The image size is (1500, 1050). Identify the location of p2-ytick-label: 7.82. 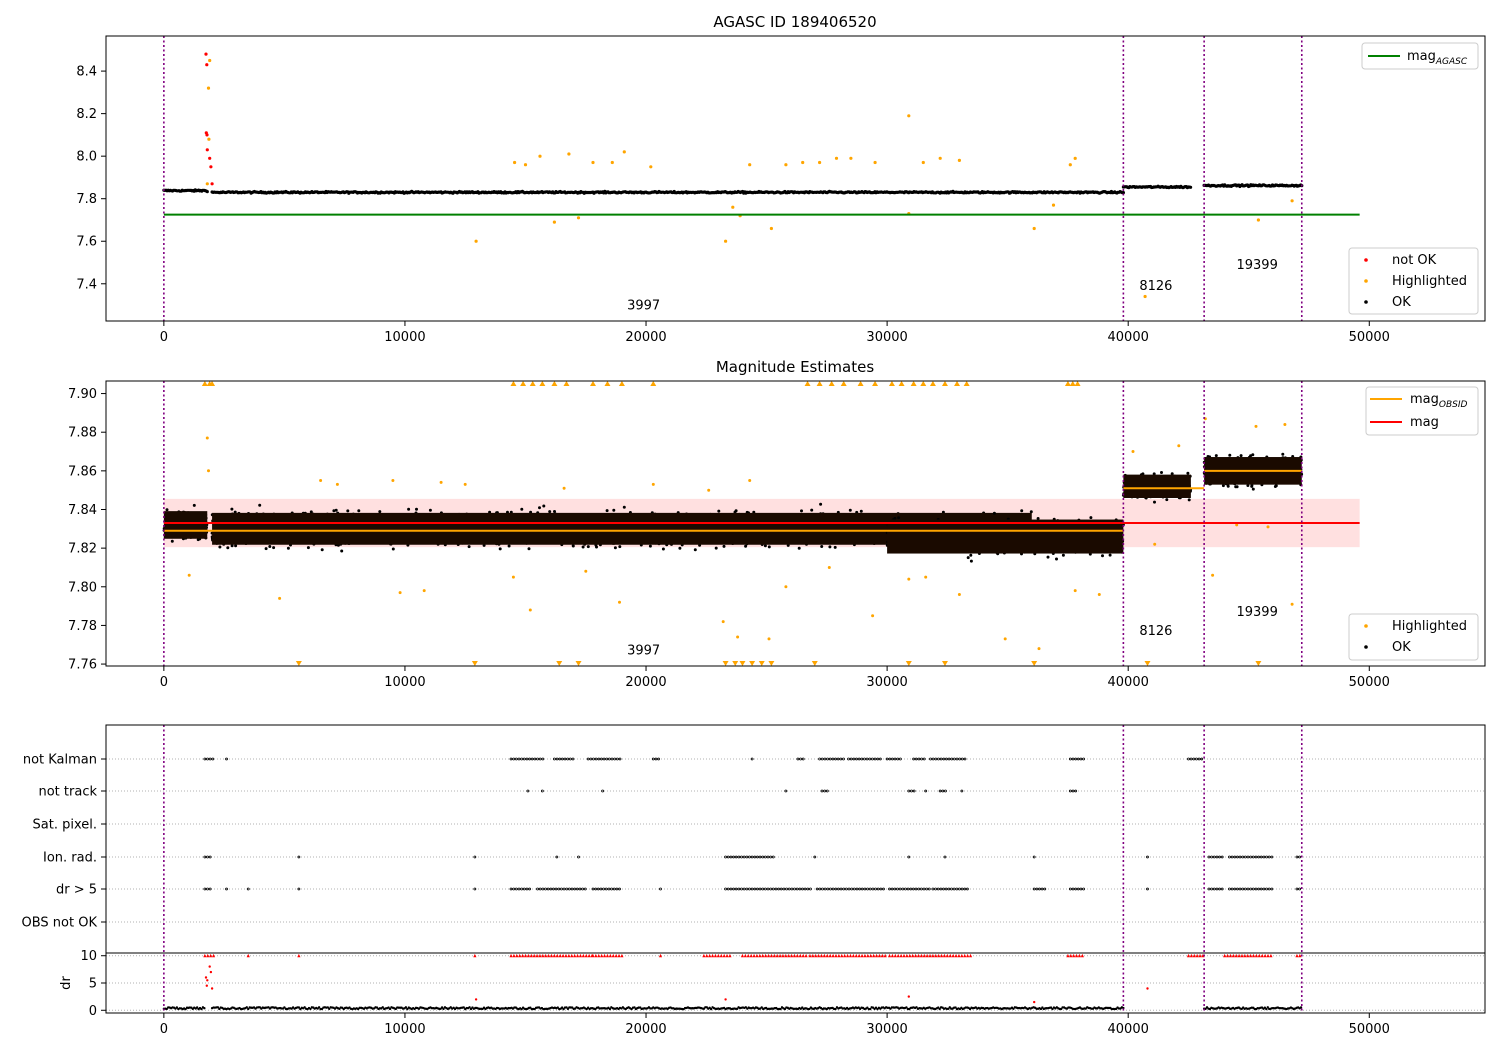
(82, 549).